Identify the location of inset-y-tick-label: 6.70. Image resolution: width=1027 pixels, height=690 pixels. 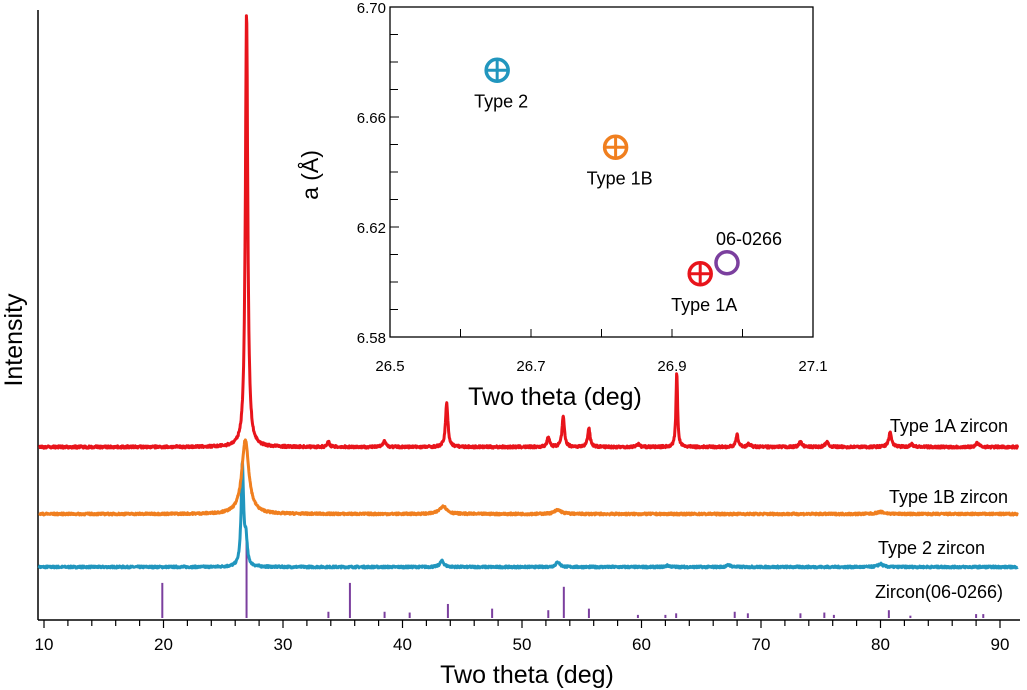
(371, 8).